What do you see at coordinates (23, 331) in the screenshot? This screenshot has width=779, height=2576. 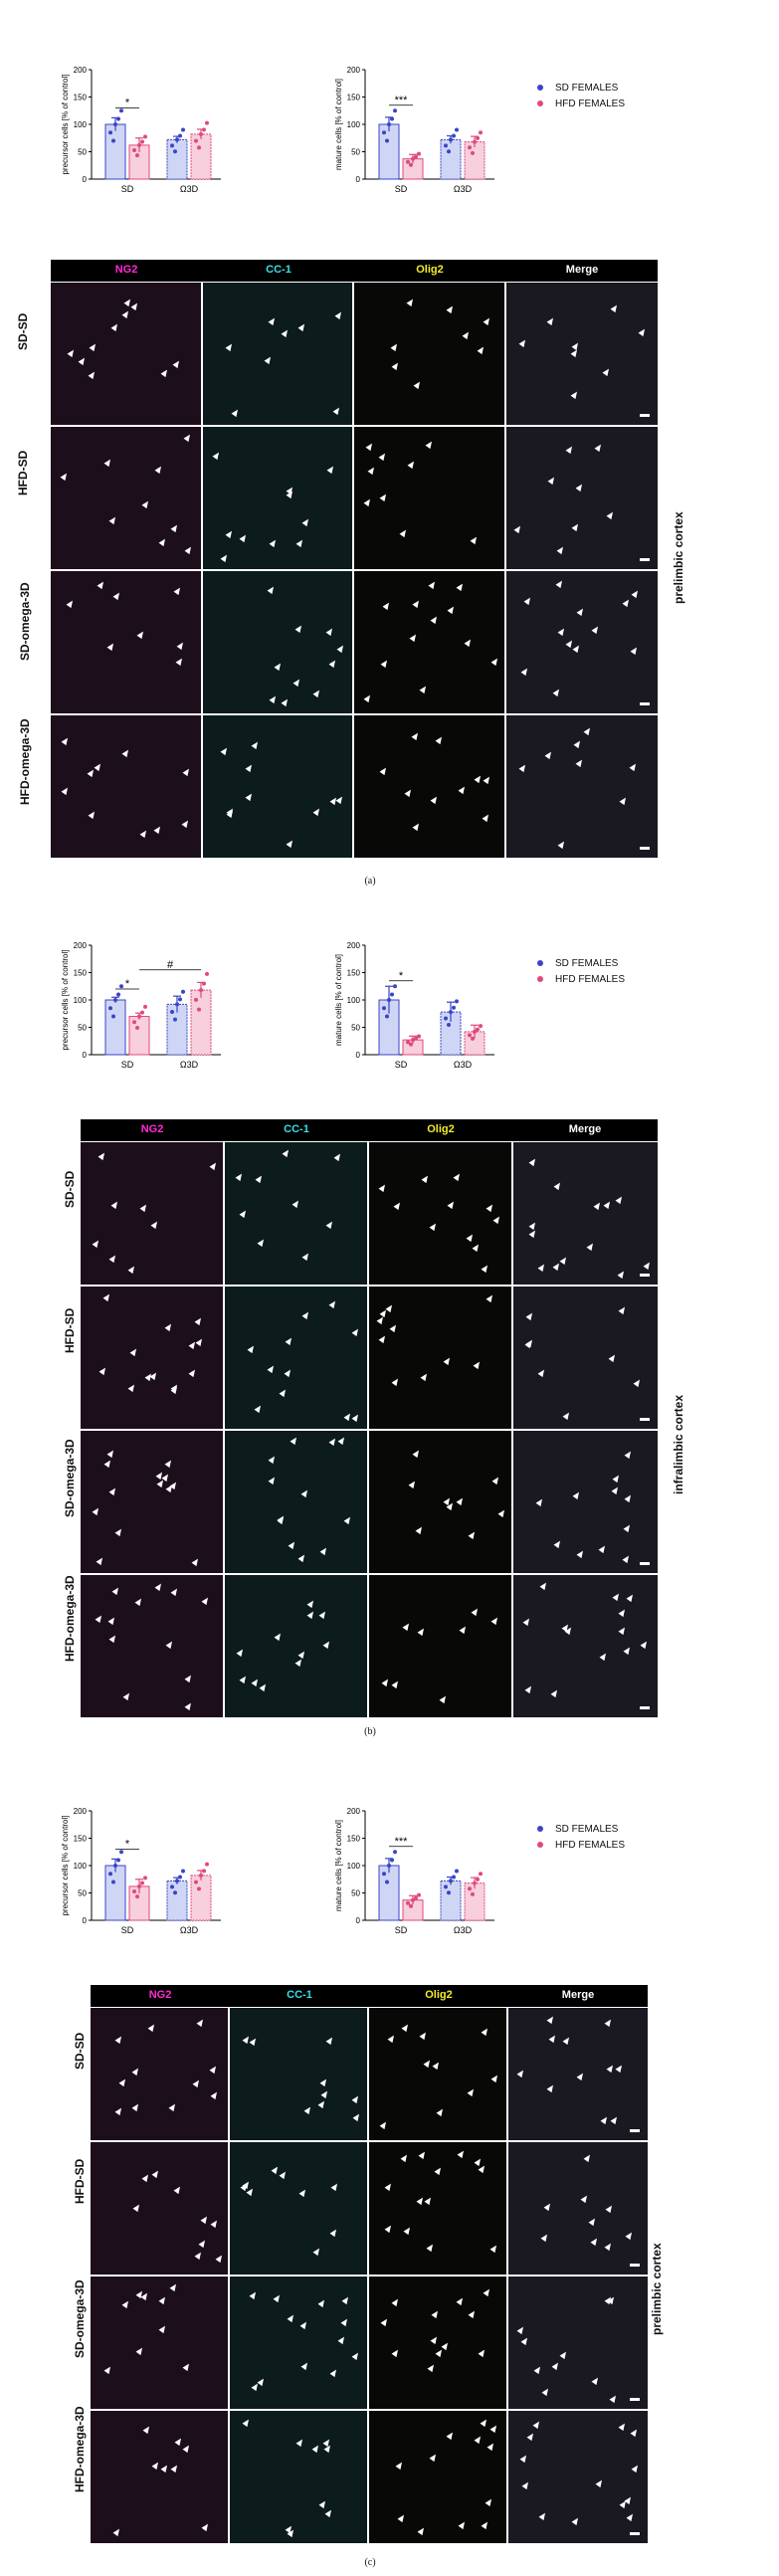 I see `row-label-sd-sd: SD-SD` at bounding box center [23, 331].